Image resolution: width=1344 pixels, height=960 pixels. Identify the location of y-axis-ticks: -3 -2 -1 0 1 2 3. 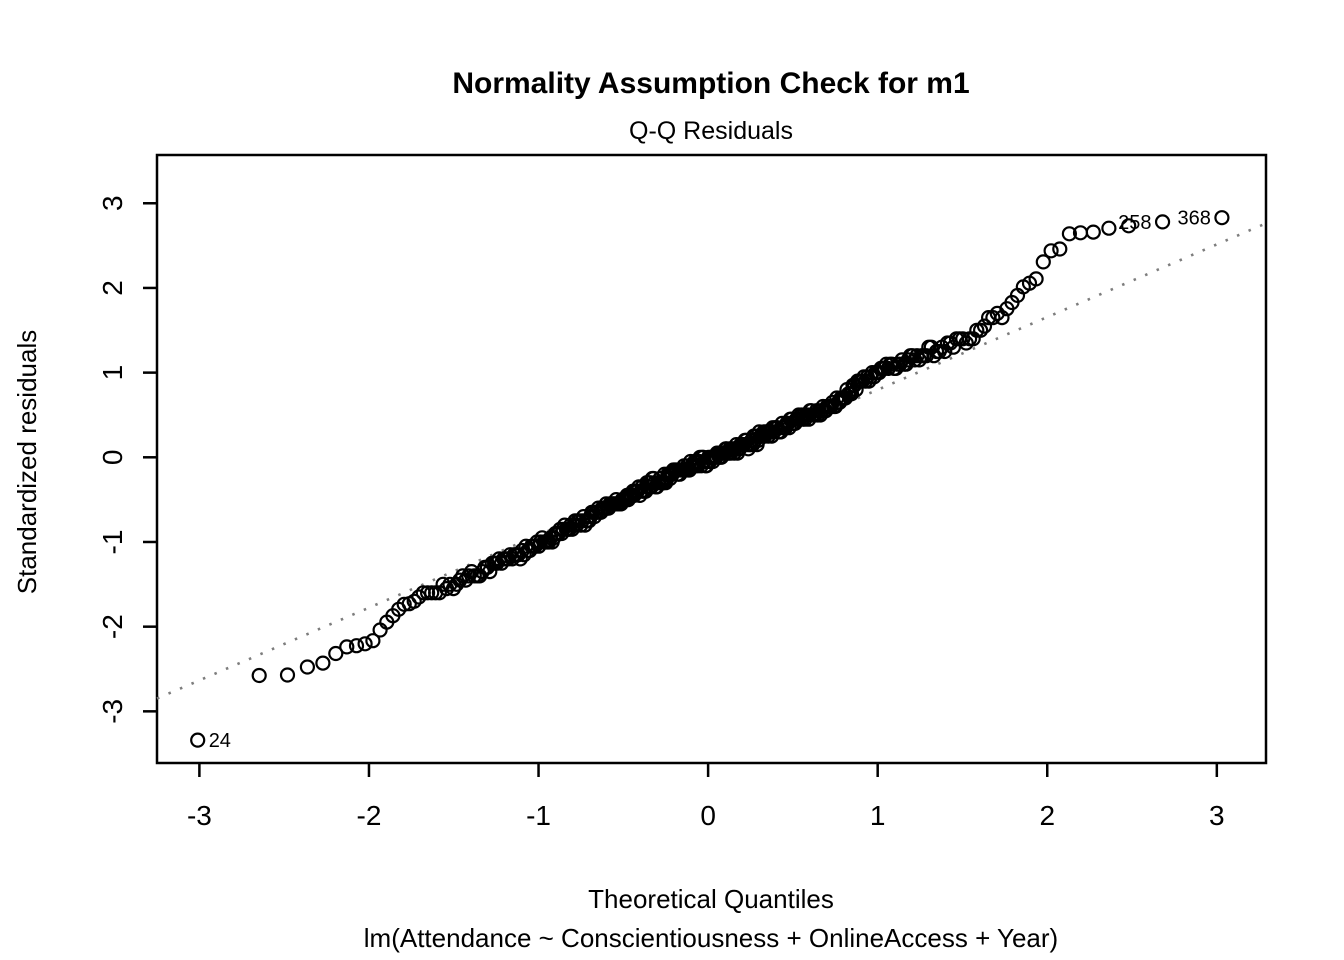
(127, 459).